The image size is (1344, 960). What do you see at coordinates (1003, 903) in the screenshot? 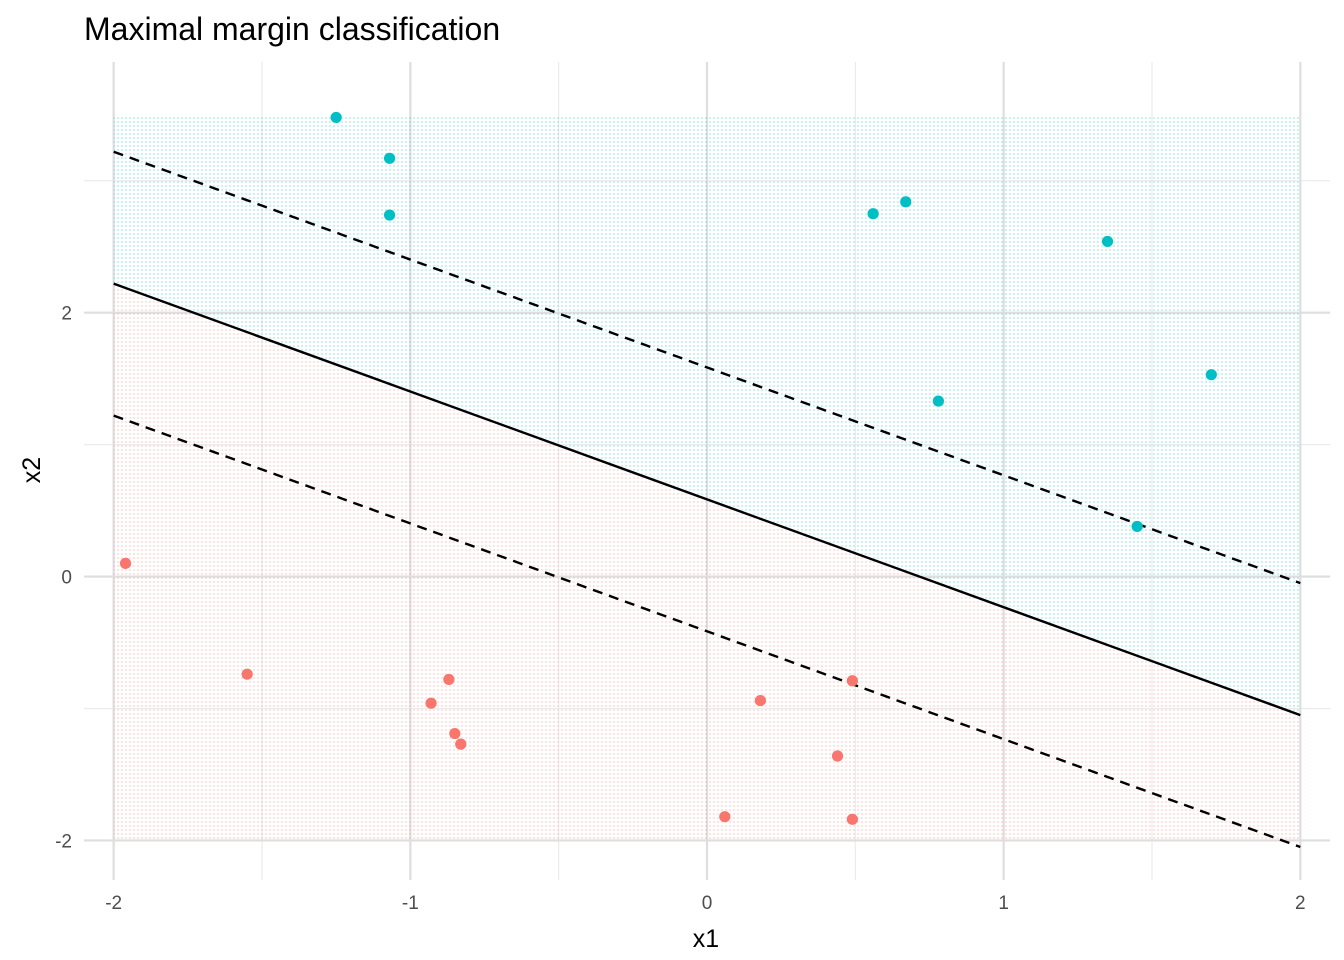
I see `x-tick-label: 1` at bounding box center [1003, 903].